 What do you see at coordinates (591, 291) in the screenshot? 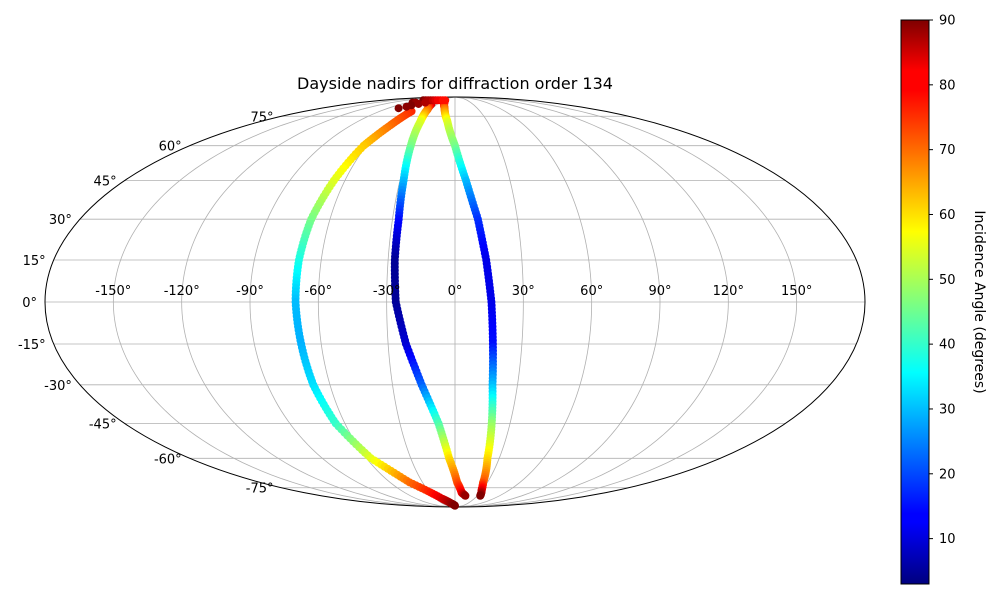
I see `lon-tick-label: 60°` at bounding box center [591, 291].